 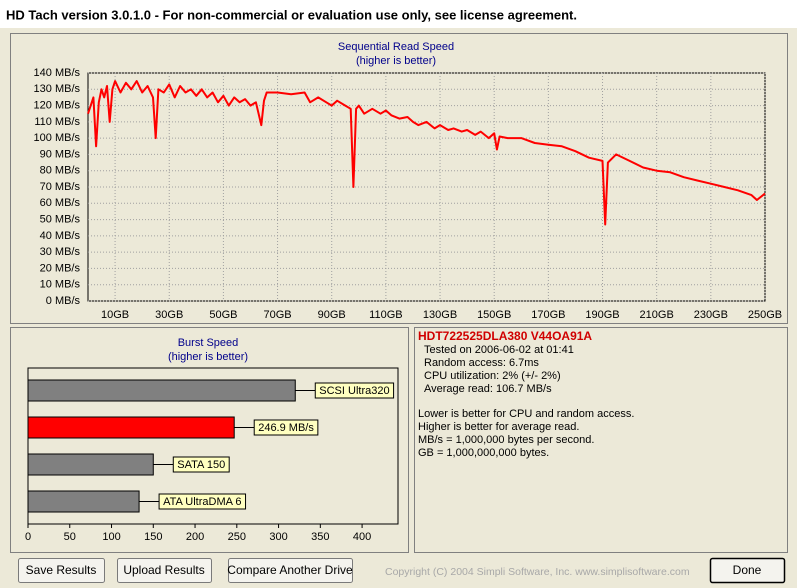 I want to click on x-tick-label: 30GB, so click(x=169, y=315).